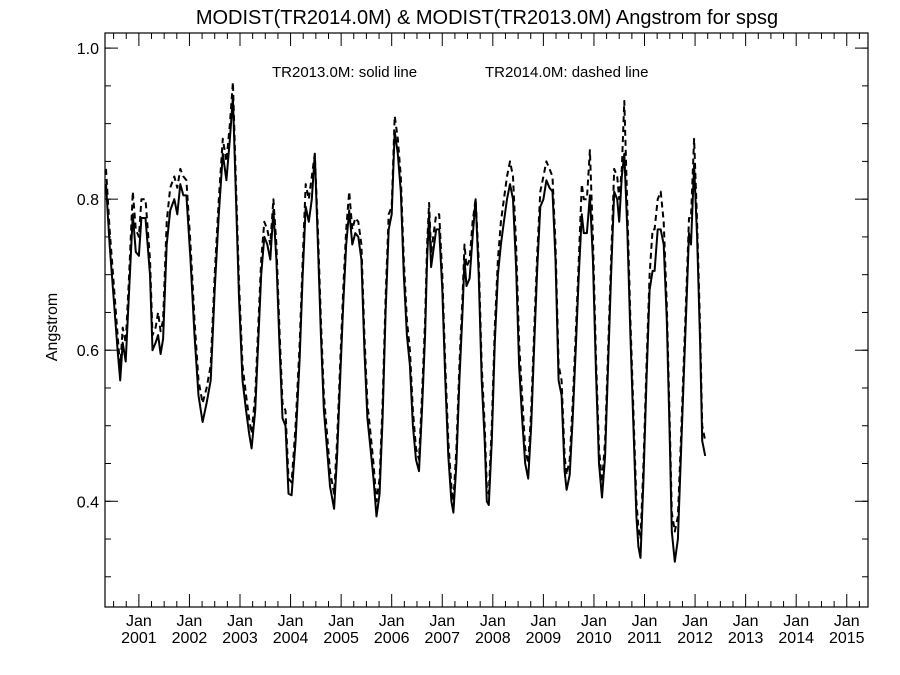 The image size is (900, 675). Describe the element at coordinates (493, 638) in the screenshot. I see `x-tick-year-label: 2008` at that location.